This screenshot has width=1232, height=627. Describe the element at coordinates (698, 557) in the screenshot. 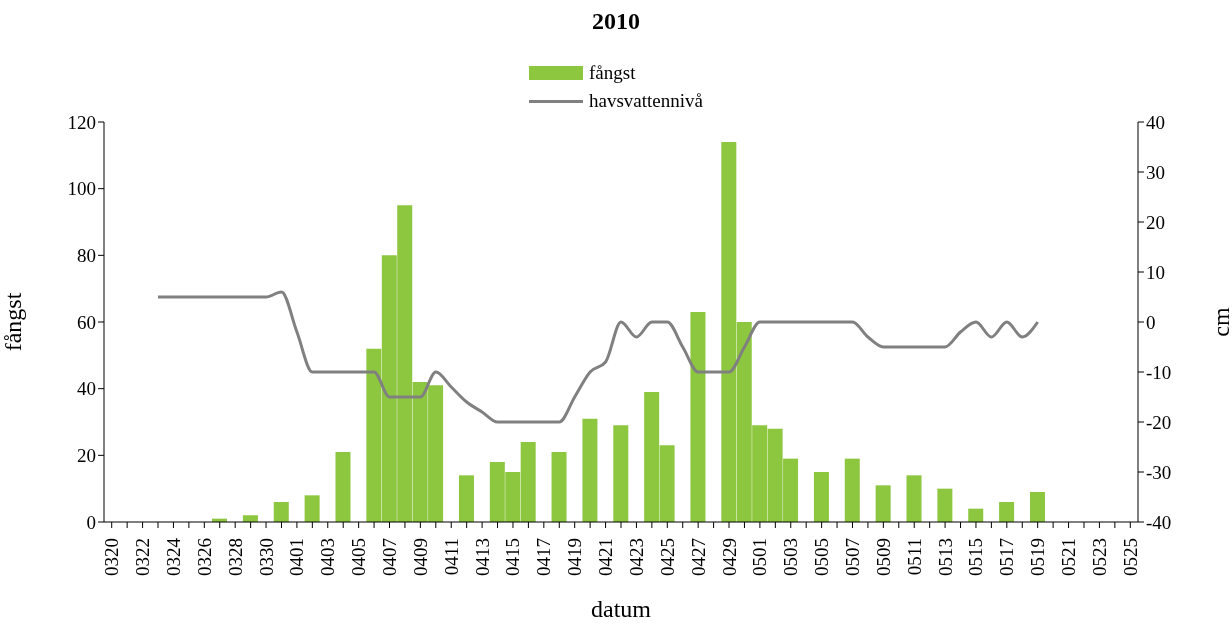

I see `x-tick-label: 0427` at that location.